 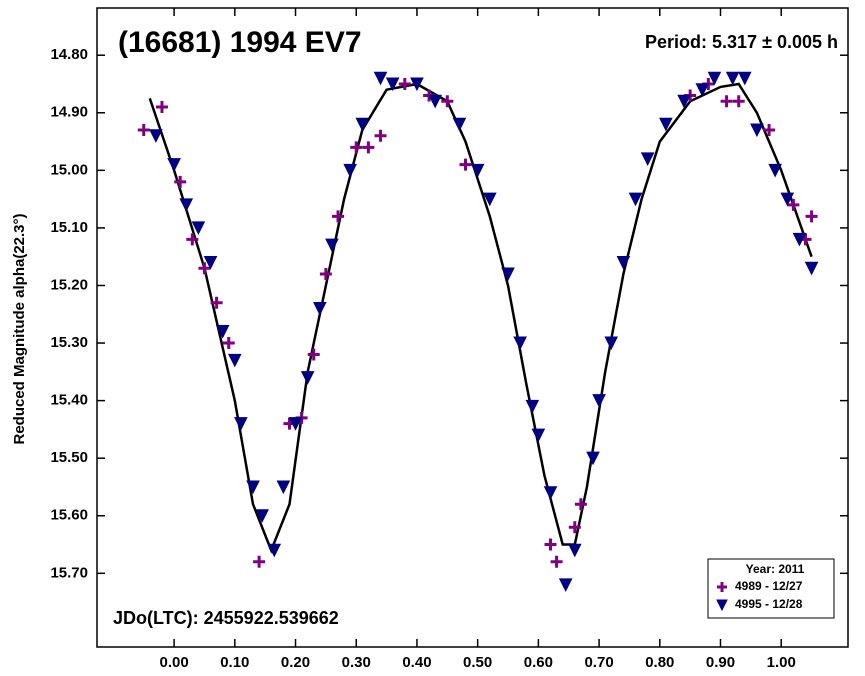 I want to click on y-tick-label: 15.20, so click(x=69, y=284).